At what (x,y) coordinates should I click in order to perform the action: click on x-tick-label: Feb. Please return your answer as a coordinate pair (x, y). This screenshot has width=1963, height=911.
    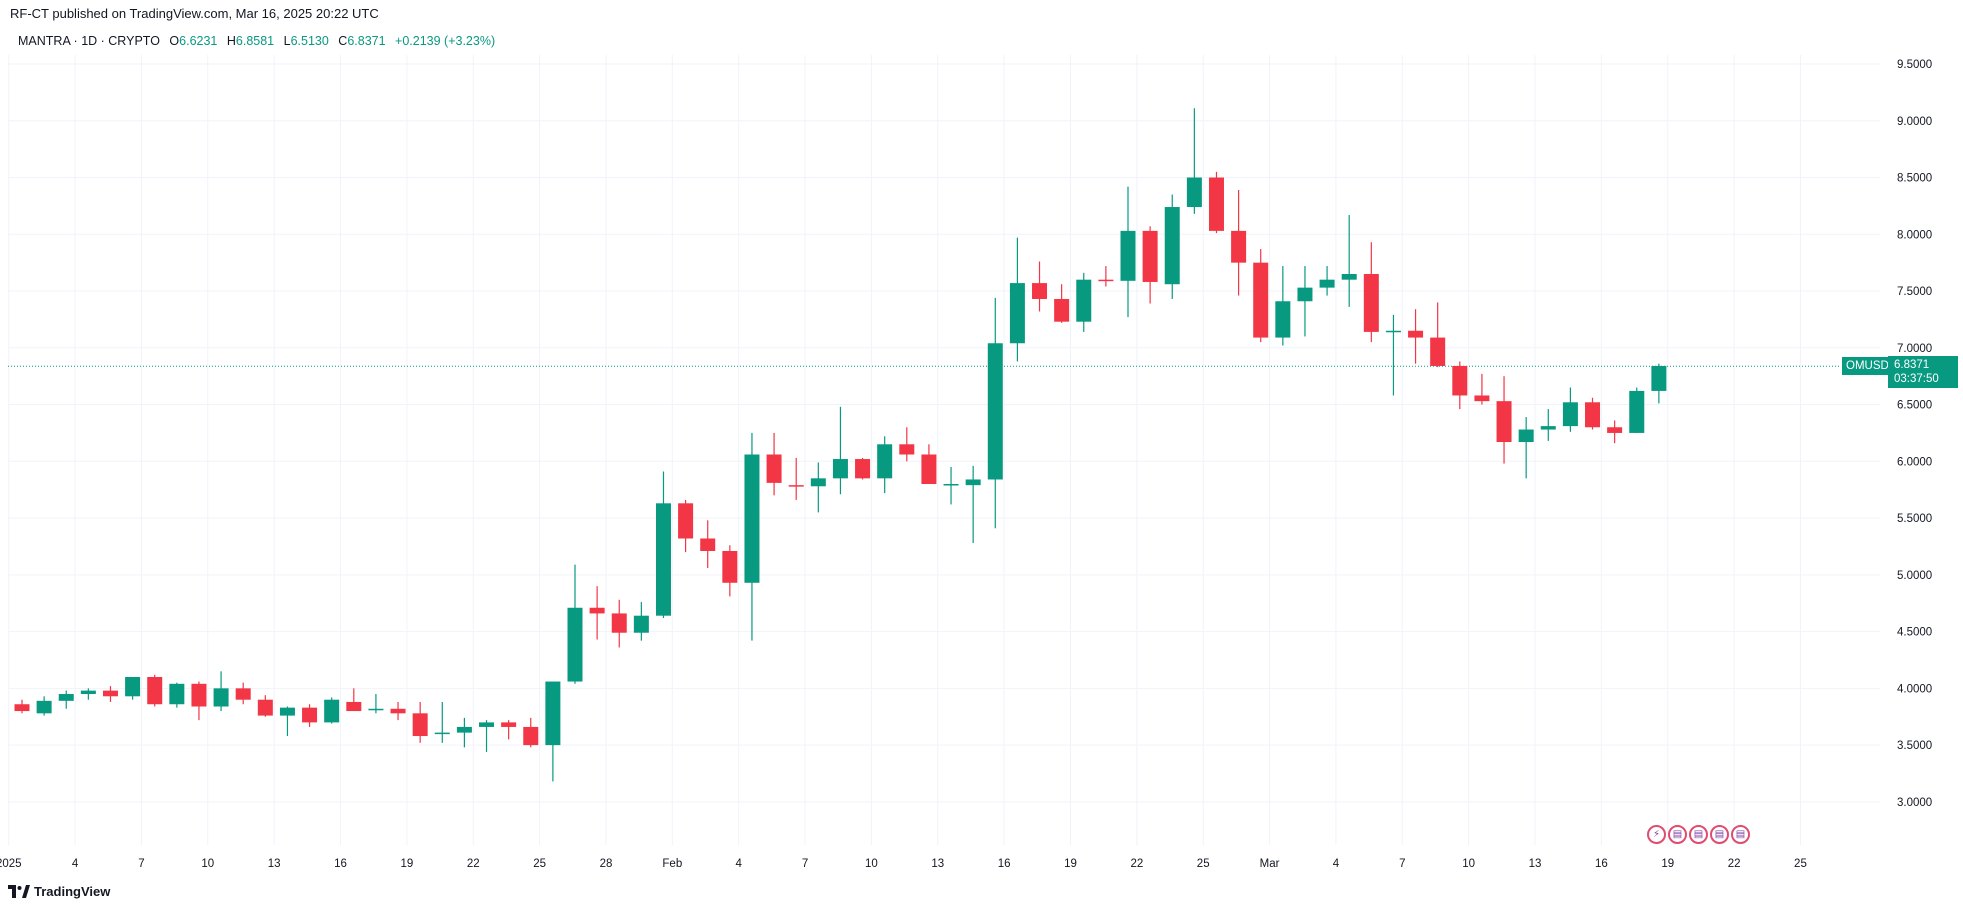
    Looking at the image, I should click on (672, 864).